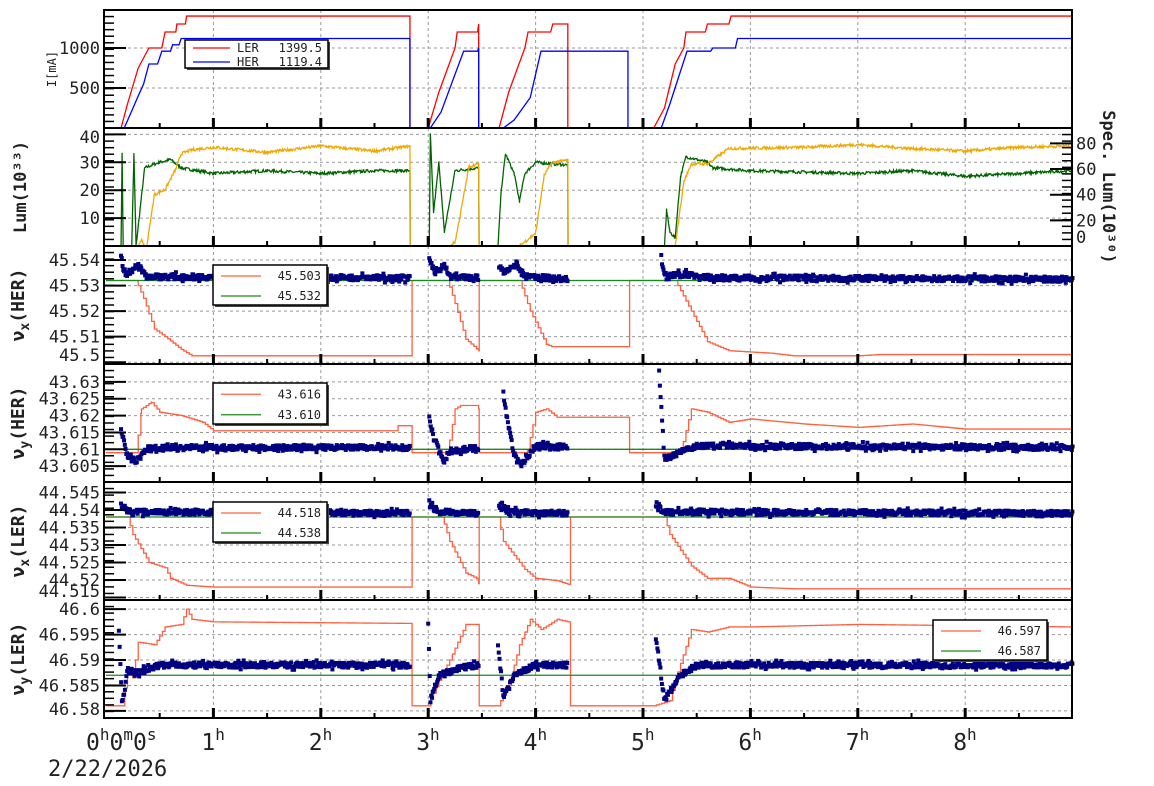 This screenshot has height=786, width=1154. Describe the element at coordinates (316, 743) in the screenshot. I see `x-tick-number: 2` at that location.